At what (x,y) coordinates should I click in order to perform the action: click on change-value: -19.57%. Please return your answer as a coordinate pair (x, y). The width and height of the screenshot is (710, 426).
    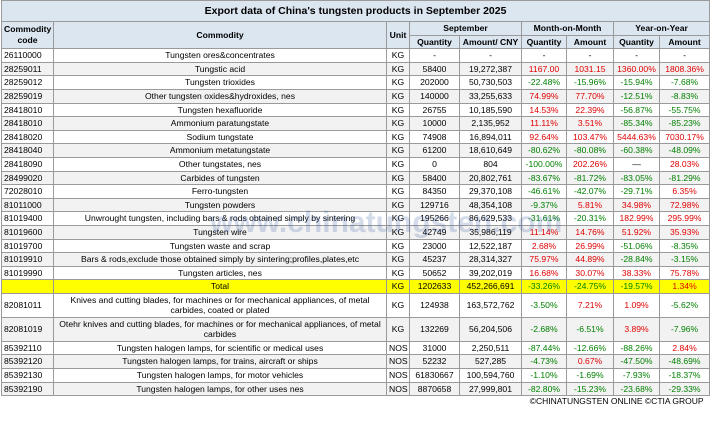
    Looking at the image, I should click on (636, 286).